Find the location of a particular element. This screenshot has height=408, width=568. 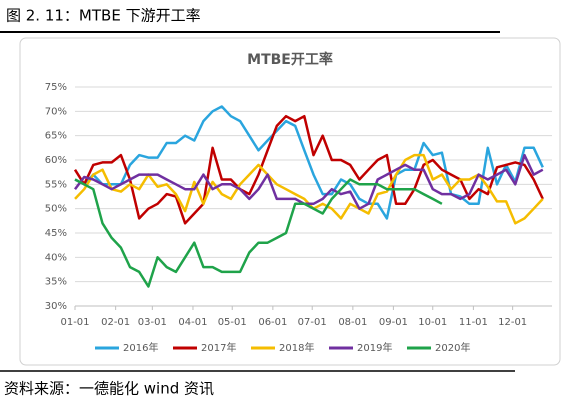

x-tick-label: 04-01 is located at coordinates (192, 322).